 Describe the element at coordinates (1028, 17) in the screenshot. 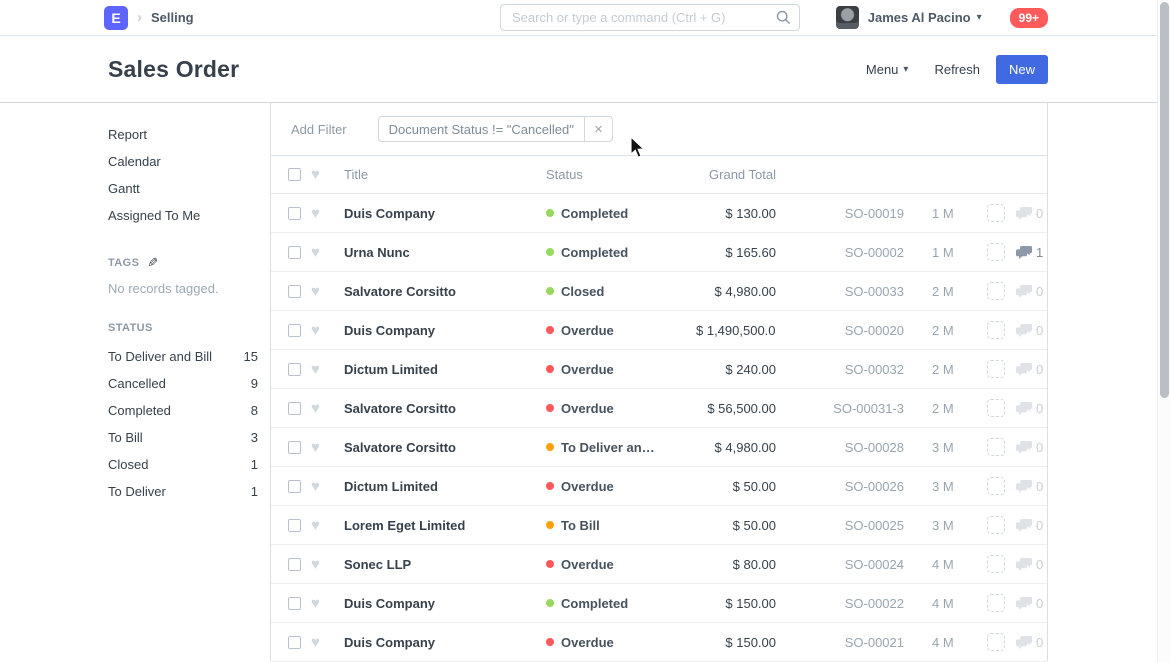

I see `notifications-badge: 99+` at that location.